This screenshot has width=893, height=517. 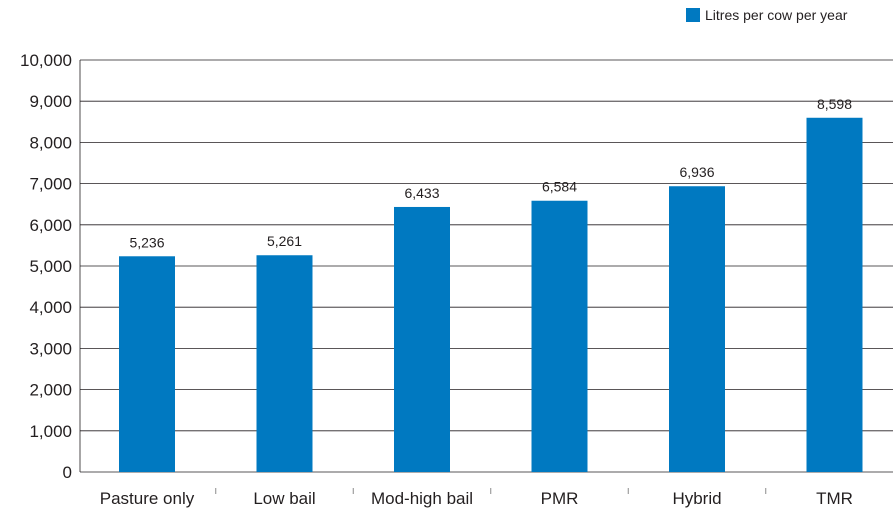 What do you see at coordinates (284, 498) in the screenshot?
I see `x-tick-label: Low bail` at bounding box center [284, 498].